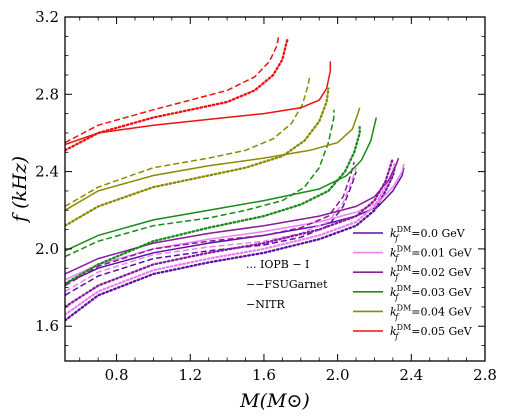 The height and width of the screenshot is (420, 505). I want to click on series-4-nitr-line, so click(213, 159).